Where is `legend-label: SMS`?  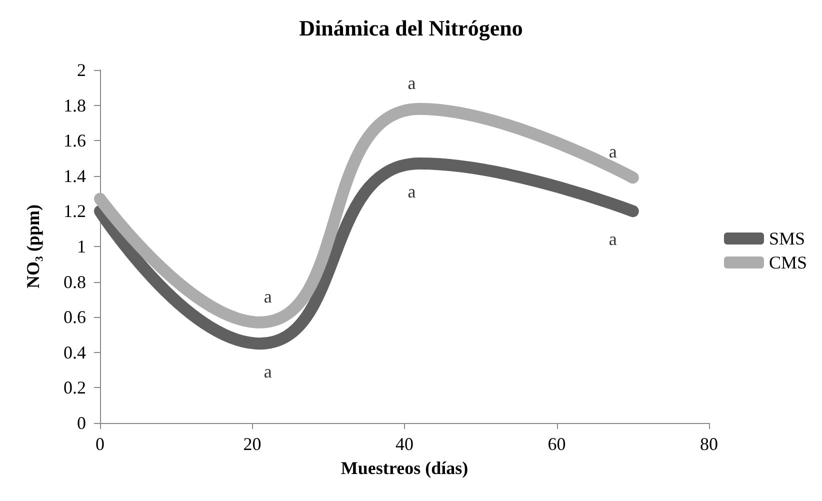
legend-label: SMS is located at coordinates (787, 238).